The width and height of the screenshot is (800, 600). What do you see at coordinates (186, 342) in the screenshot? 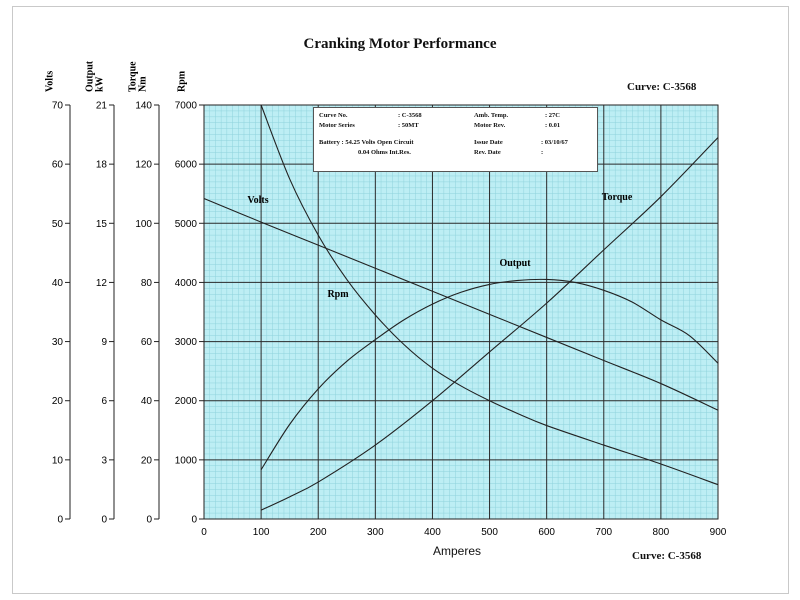
I see `y-tick-label: 3000` at bounding box center [186, 342].